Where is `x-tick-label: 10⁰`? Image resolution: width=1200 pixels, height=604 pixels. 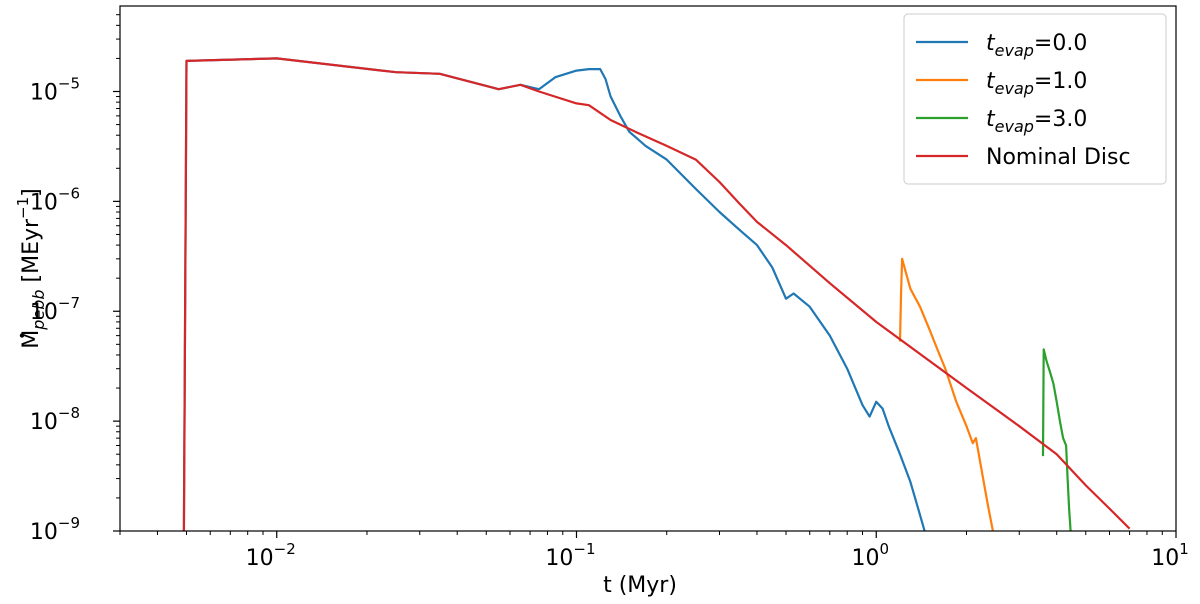
x-tick-label: 10⁰ is located at coordinates (870, 555).